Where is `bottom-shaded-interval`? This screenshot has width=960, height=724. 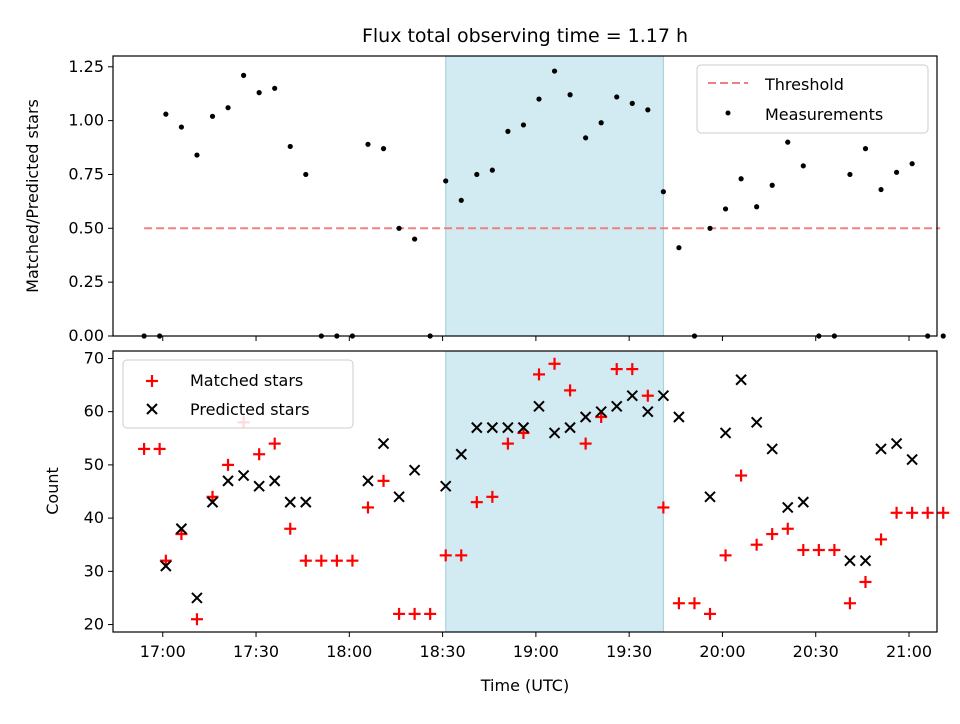 bottom-shaded-interval is located at coordinates (554, 491).